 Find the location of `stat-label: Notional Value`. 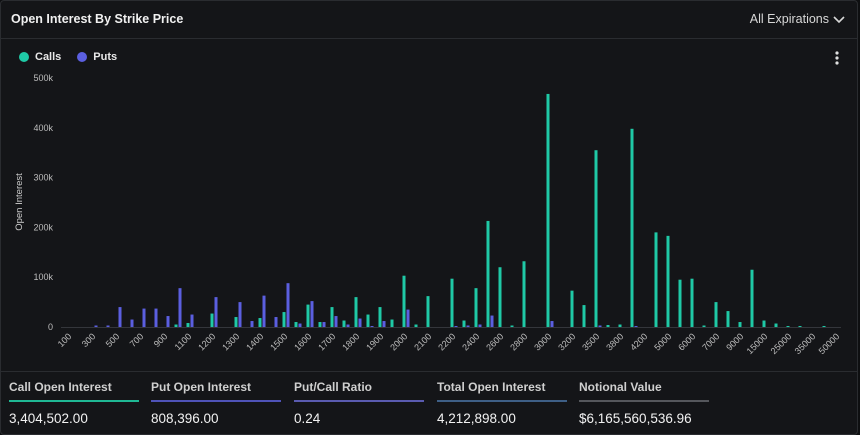

stat-label: Notional Value is located at coordinates (644, 391).